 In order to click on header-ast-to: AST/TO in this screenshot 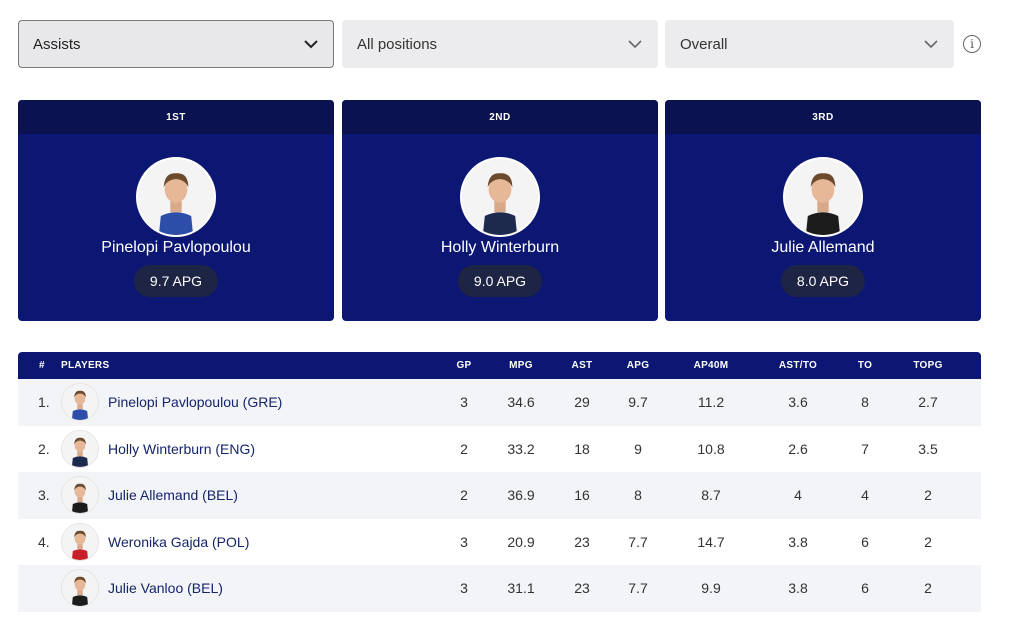, I will do `click(798, 365)`.